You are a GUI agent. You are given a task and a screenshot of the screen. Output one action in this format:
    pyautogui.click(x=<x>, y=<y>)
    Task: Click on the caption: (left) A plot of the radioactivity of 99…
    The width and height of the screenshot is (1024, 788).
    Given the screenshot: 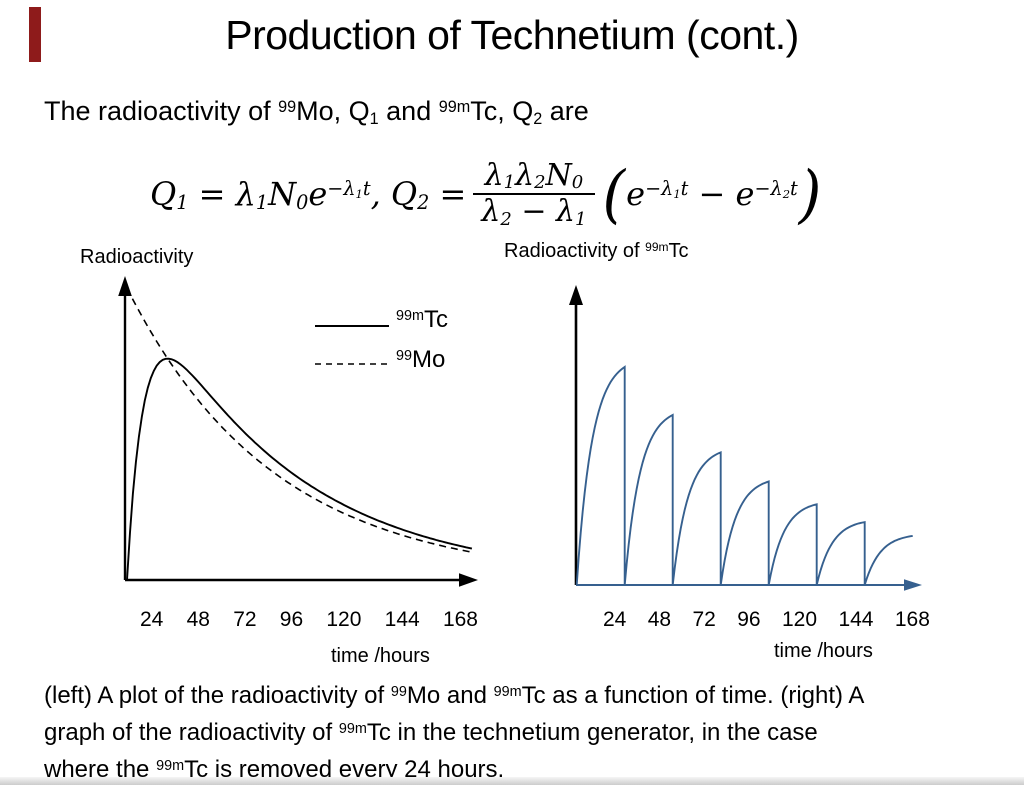 What is the action you would take?
    pyautogui.click(x=454, y=732)
    